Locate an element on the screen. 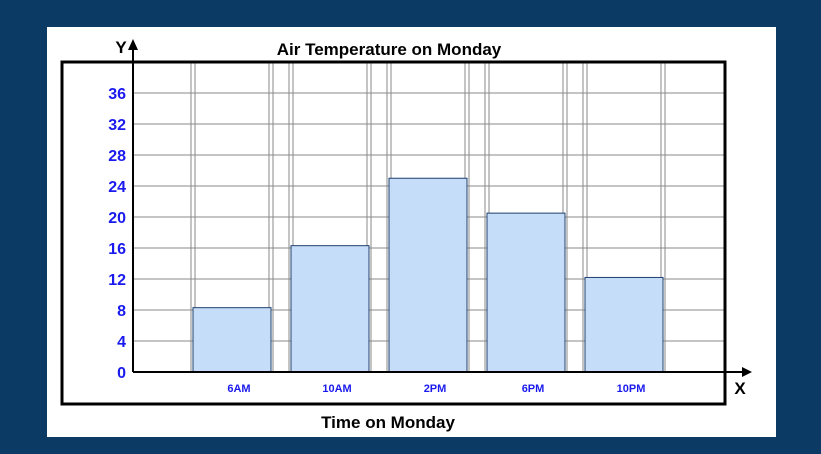 This screenshot has width=821, height=454. y-tick-label: 32 is located at coordinates (117, 125).